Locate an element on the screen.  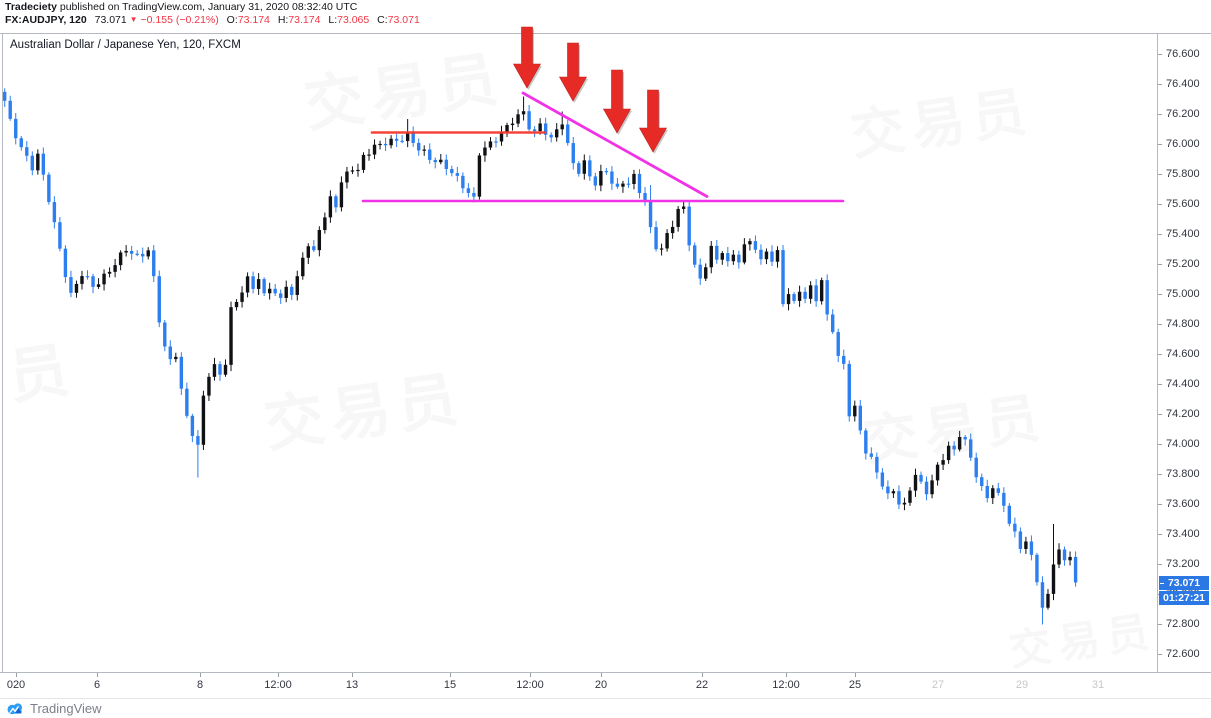
price-axis-label: 74.000 is located at coordinates (1183, 443).